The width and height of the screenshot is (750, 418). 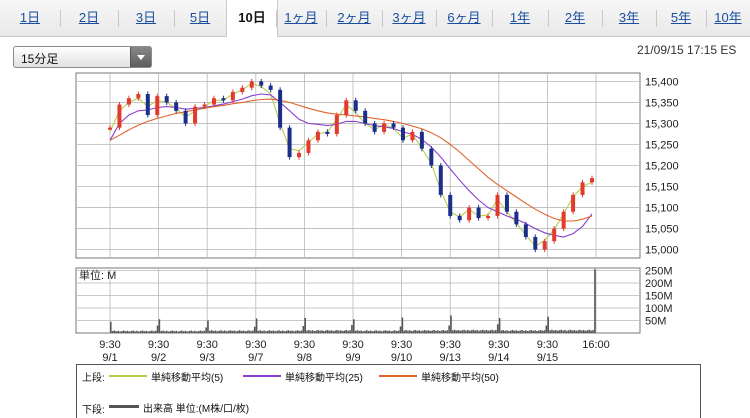 I want to click on tab-2: 3日, so click(x=146, y=17).